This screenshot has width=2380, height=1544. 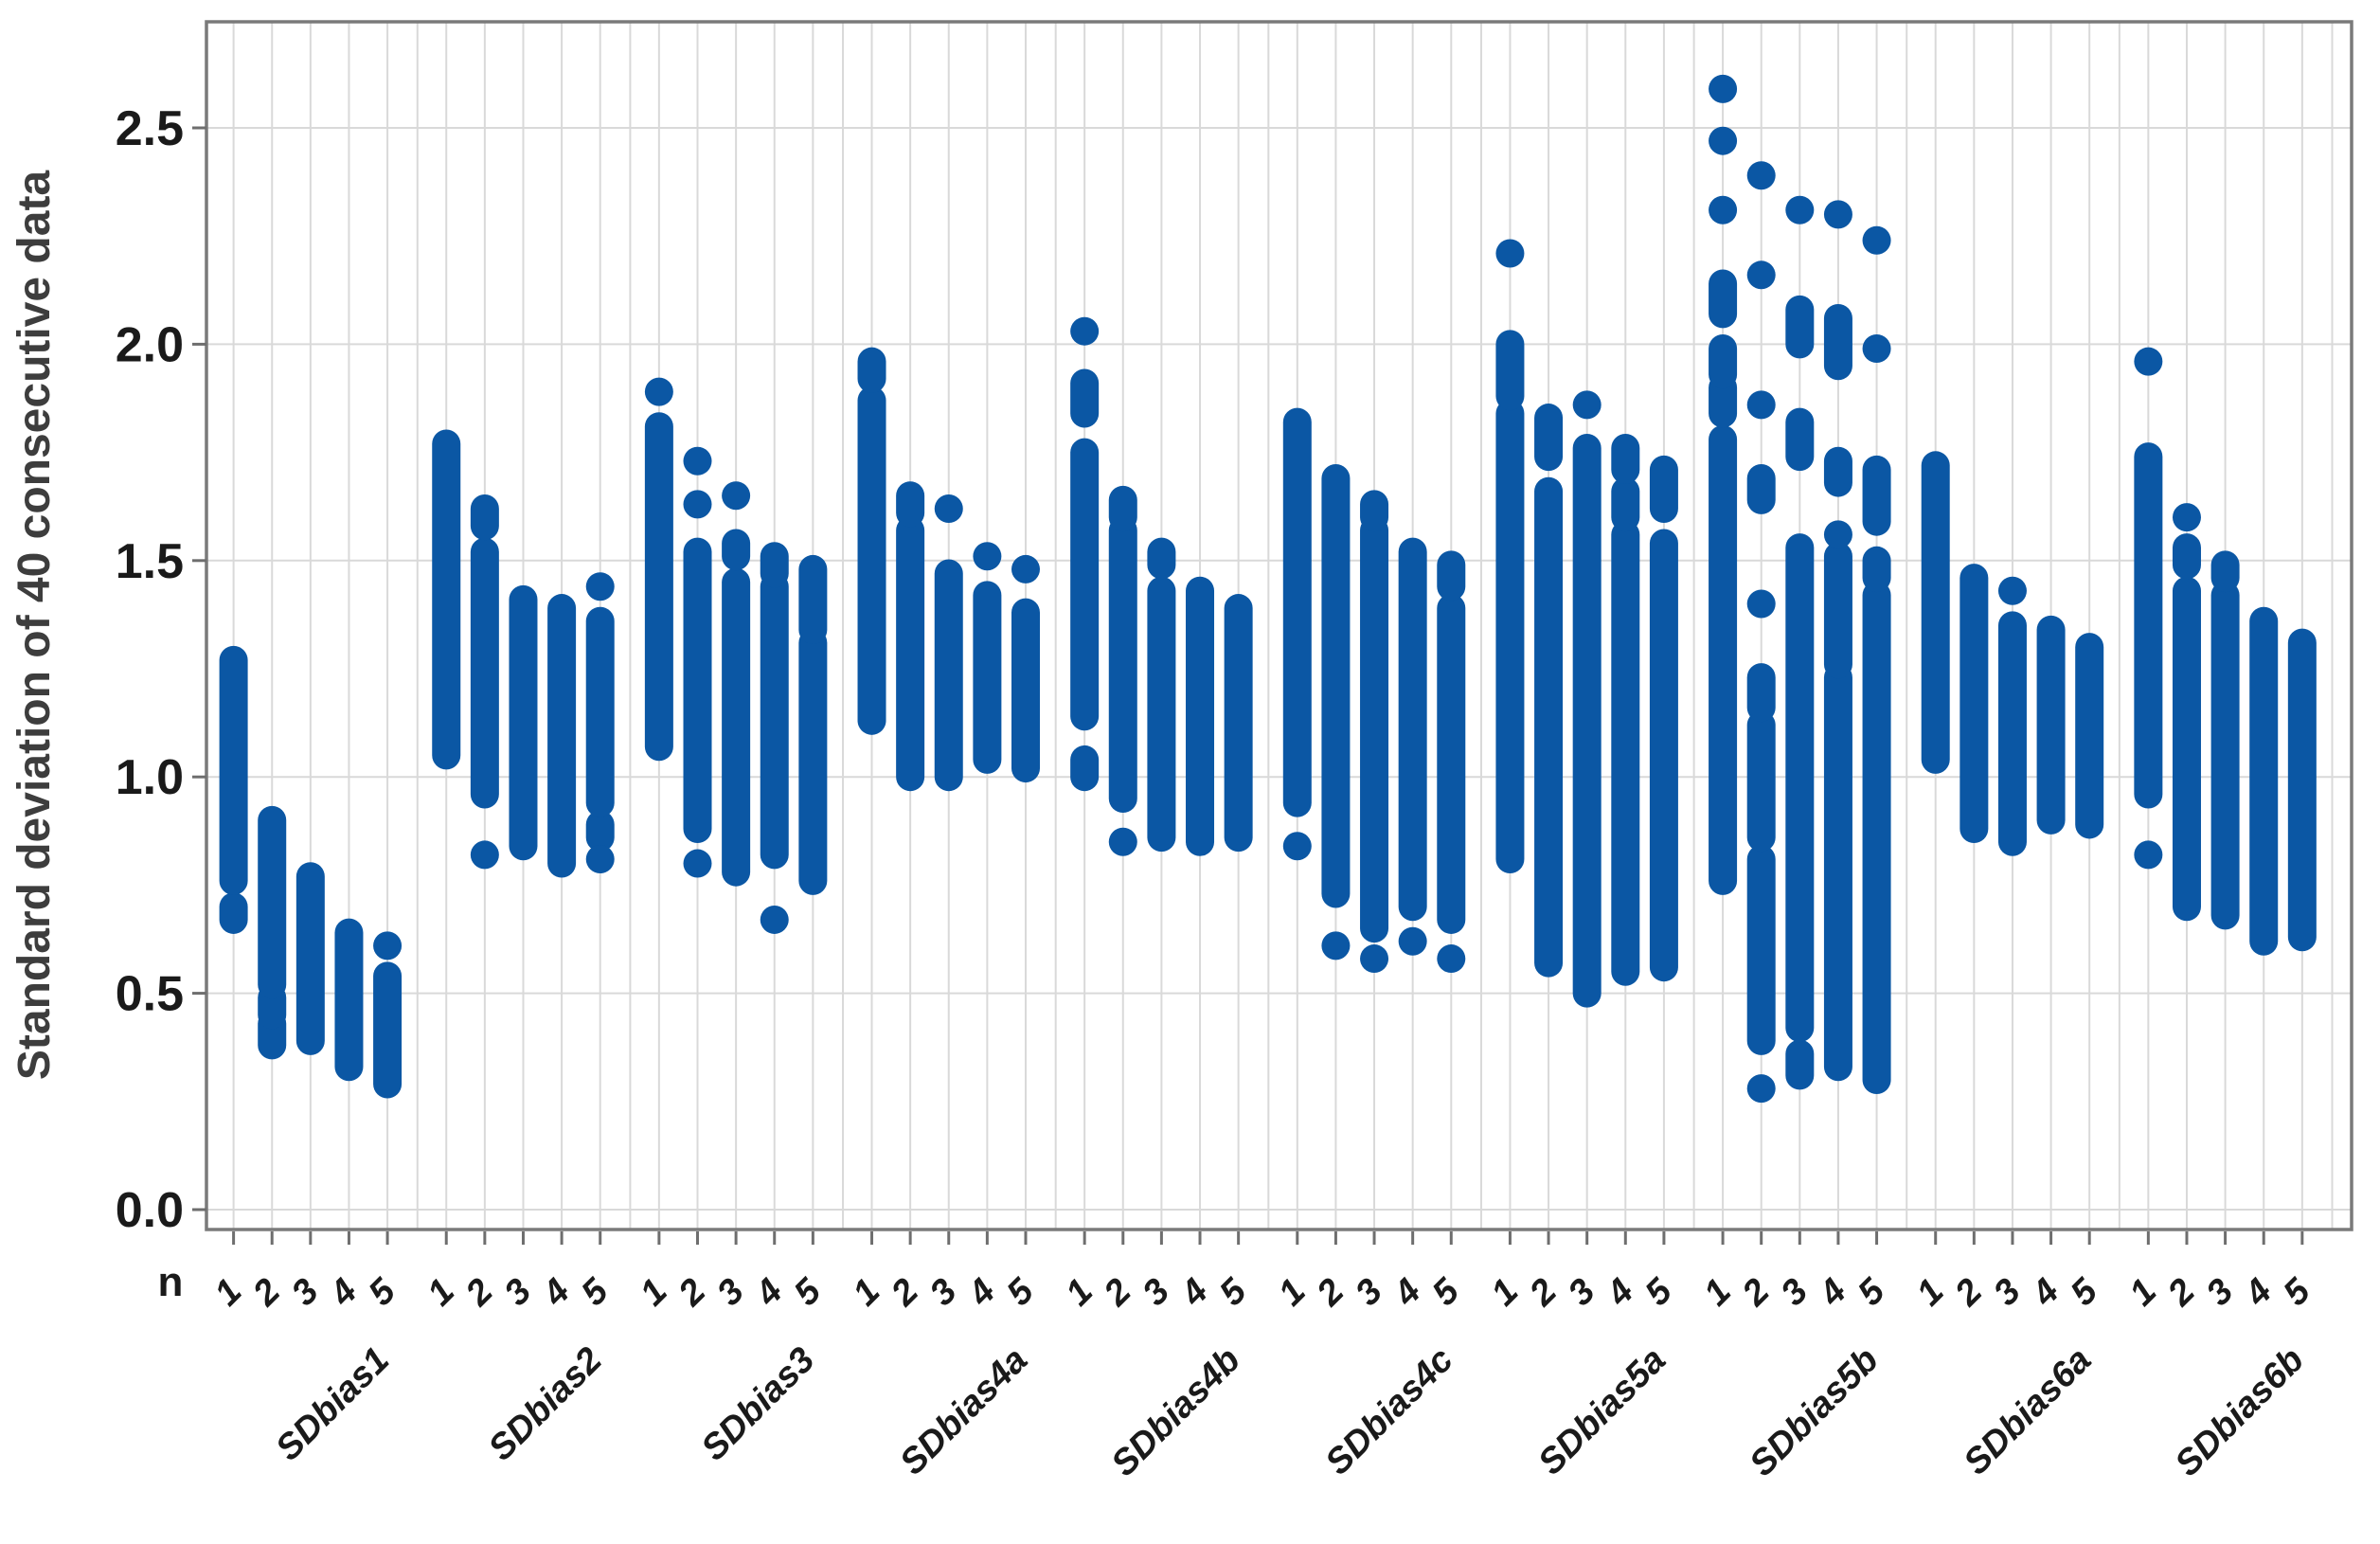 I want to click on y-tick-label: 0.0, so click(x=150, y=1210).